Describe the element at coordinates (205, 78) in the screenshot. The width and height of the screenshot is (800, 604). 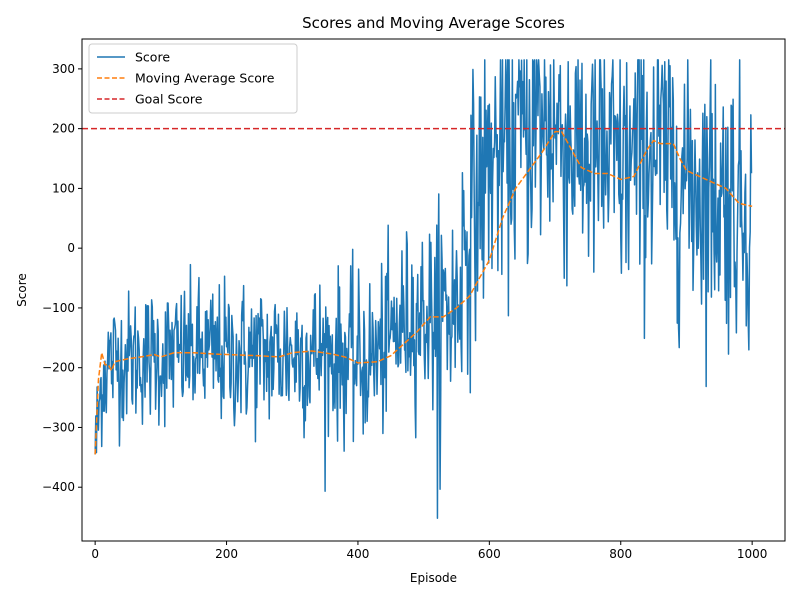
I see `legend-entry: Moving Average Score` at that location.